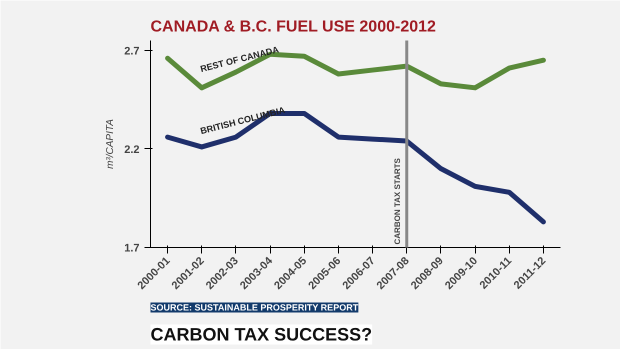 This screenshot has height=349, width=620. I want to click on y-tick-label: 2.7, so click(132, 51).